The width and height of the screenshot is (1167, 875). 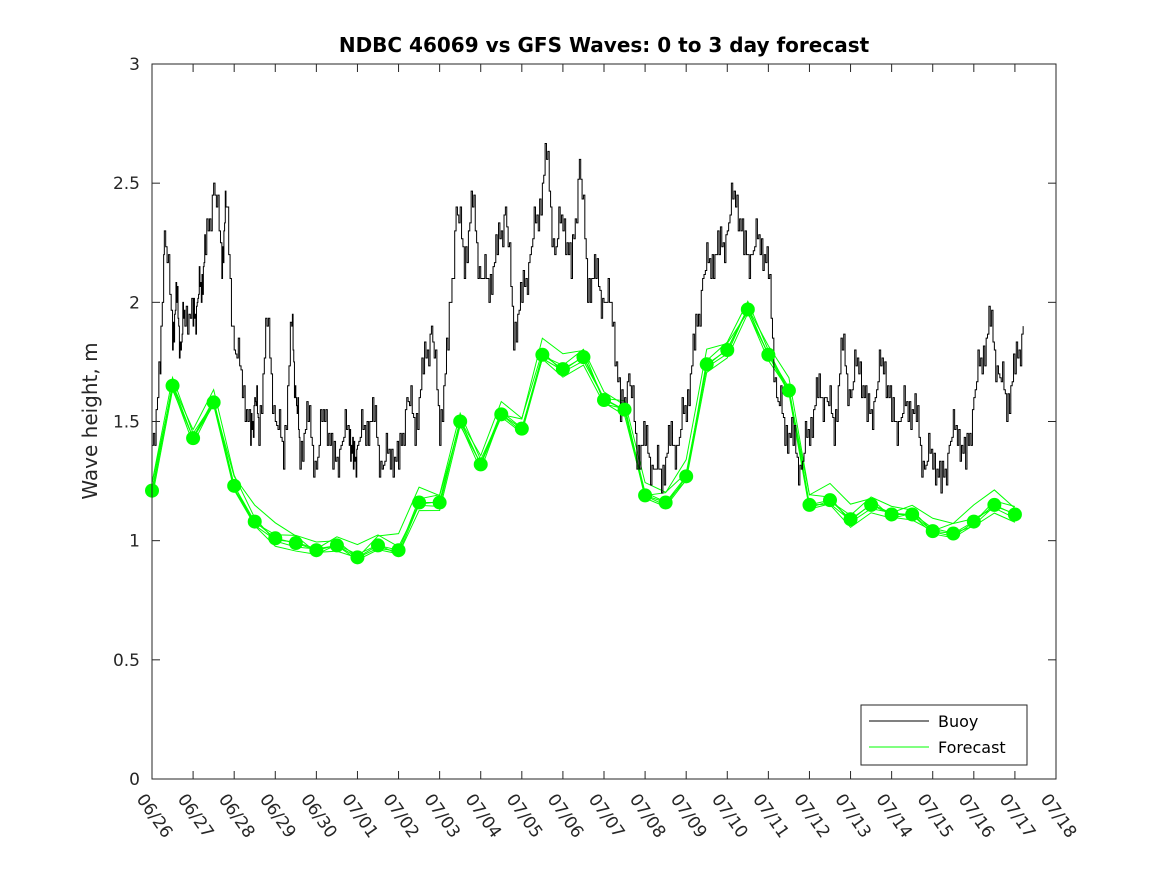 I want to click on y-tick-label: 1, so click(x=134, y=542).